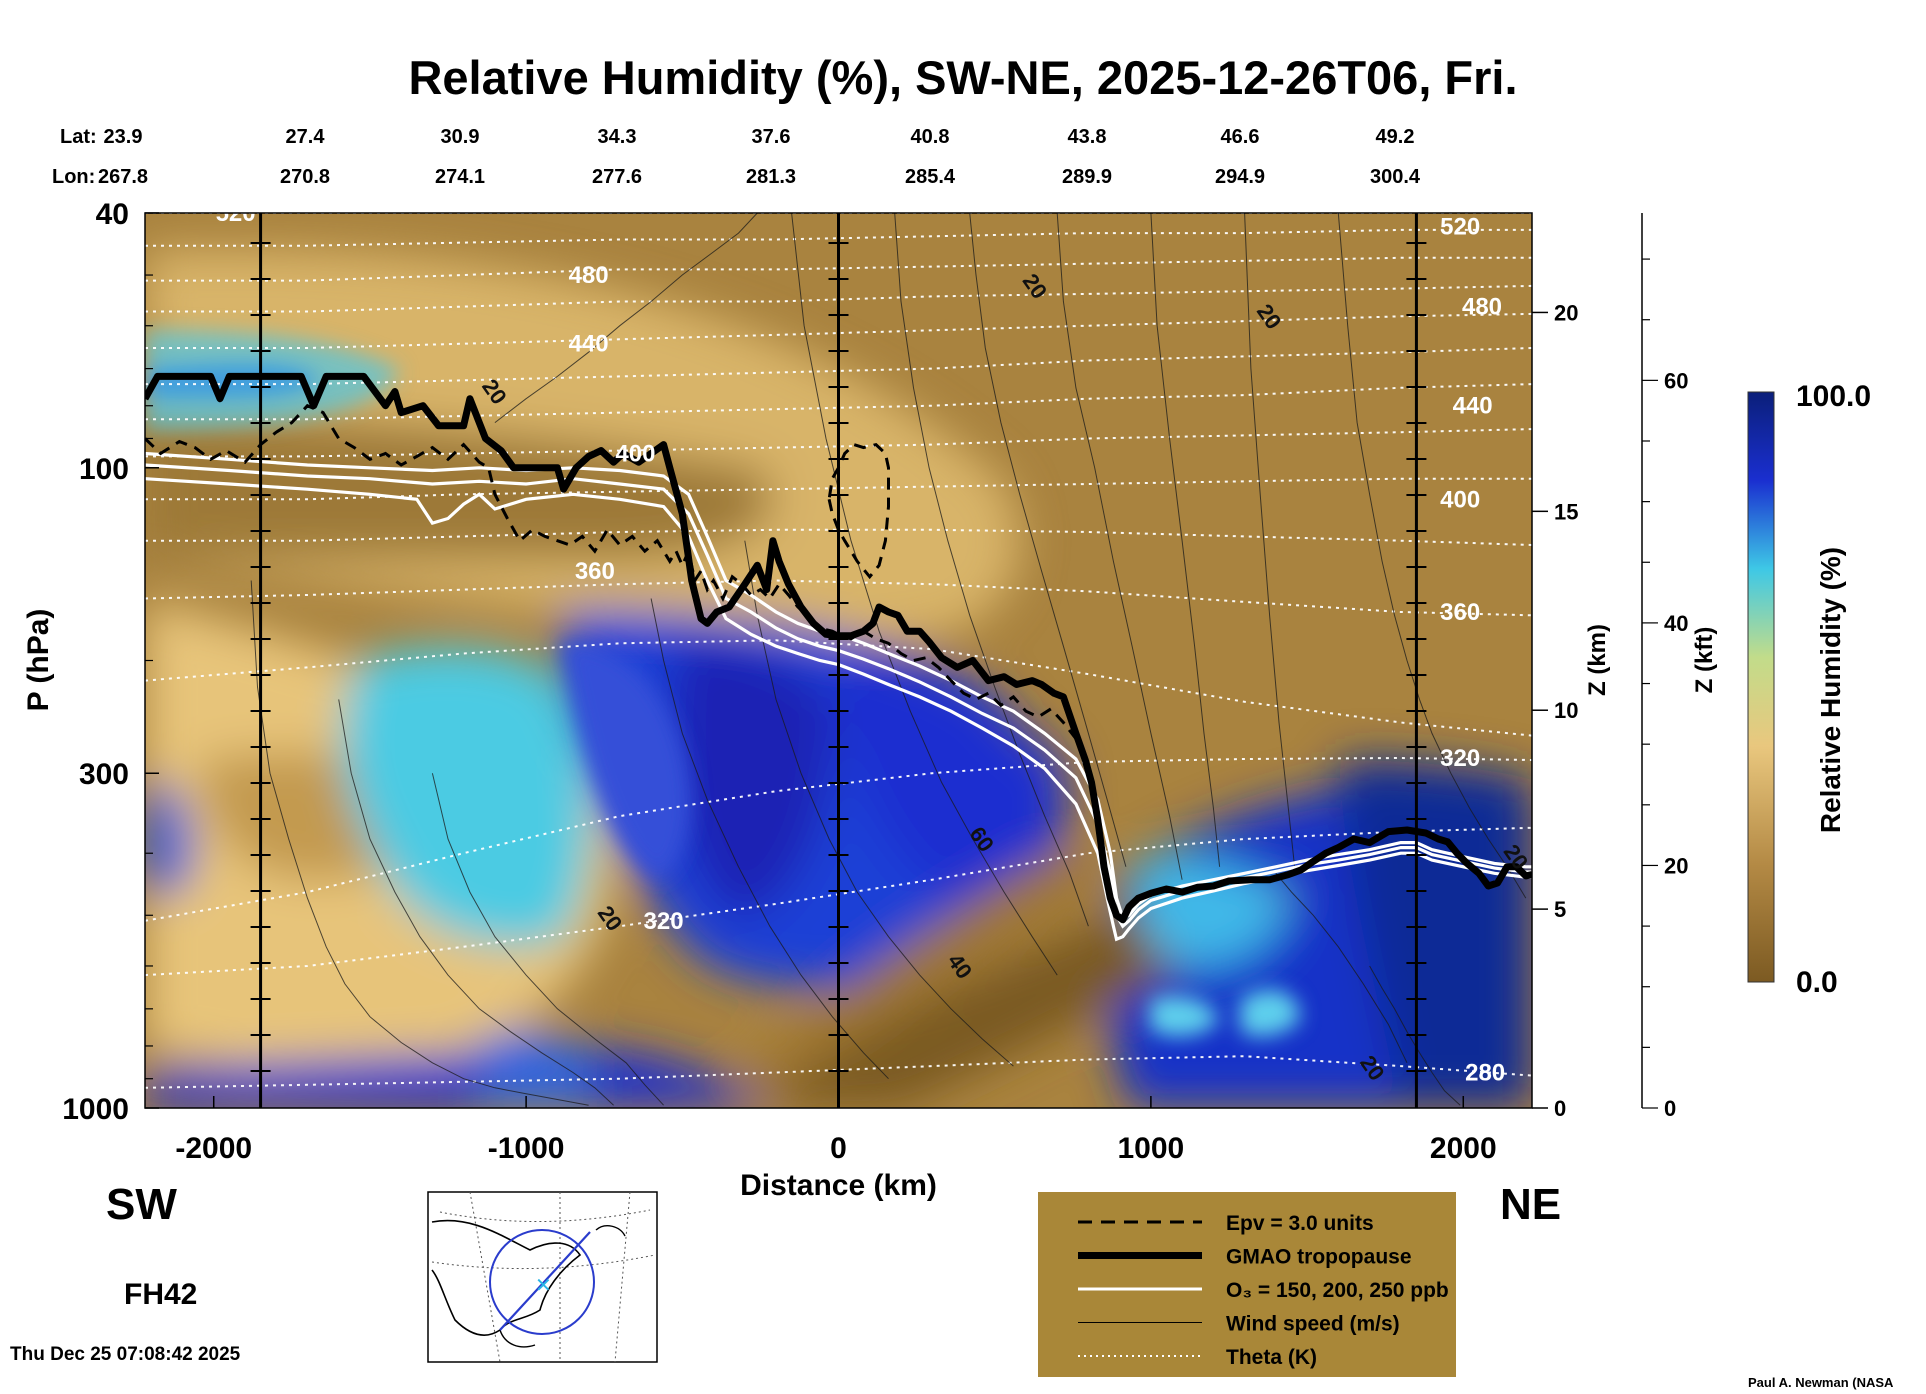 Image resolution: width=1926 pixels, height=1394 pixels. What do you see at coordinates (1300, 1223) in the screenshot?
I see `legend-label: Epv = 3.0 units` at bounding box center [1300, 1223].